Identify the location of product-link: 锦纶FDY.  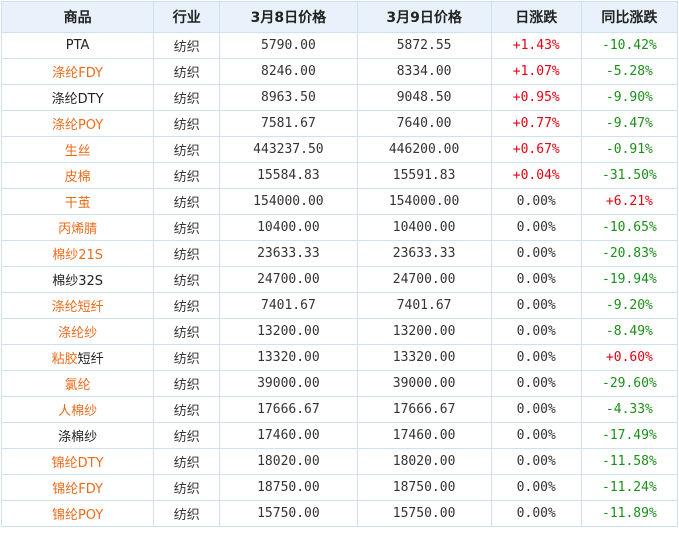
(77, 489).